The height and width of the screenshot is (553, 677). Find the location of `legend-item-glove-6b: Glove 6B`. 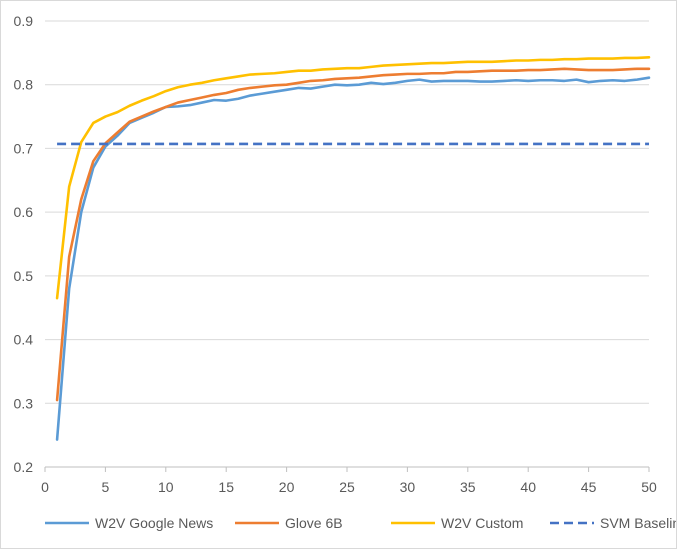

legend-item-glove-6b: Glove 6B is located at coordinates (289, 523).